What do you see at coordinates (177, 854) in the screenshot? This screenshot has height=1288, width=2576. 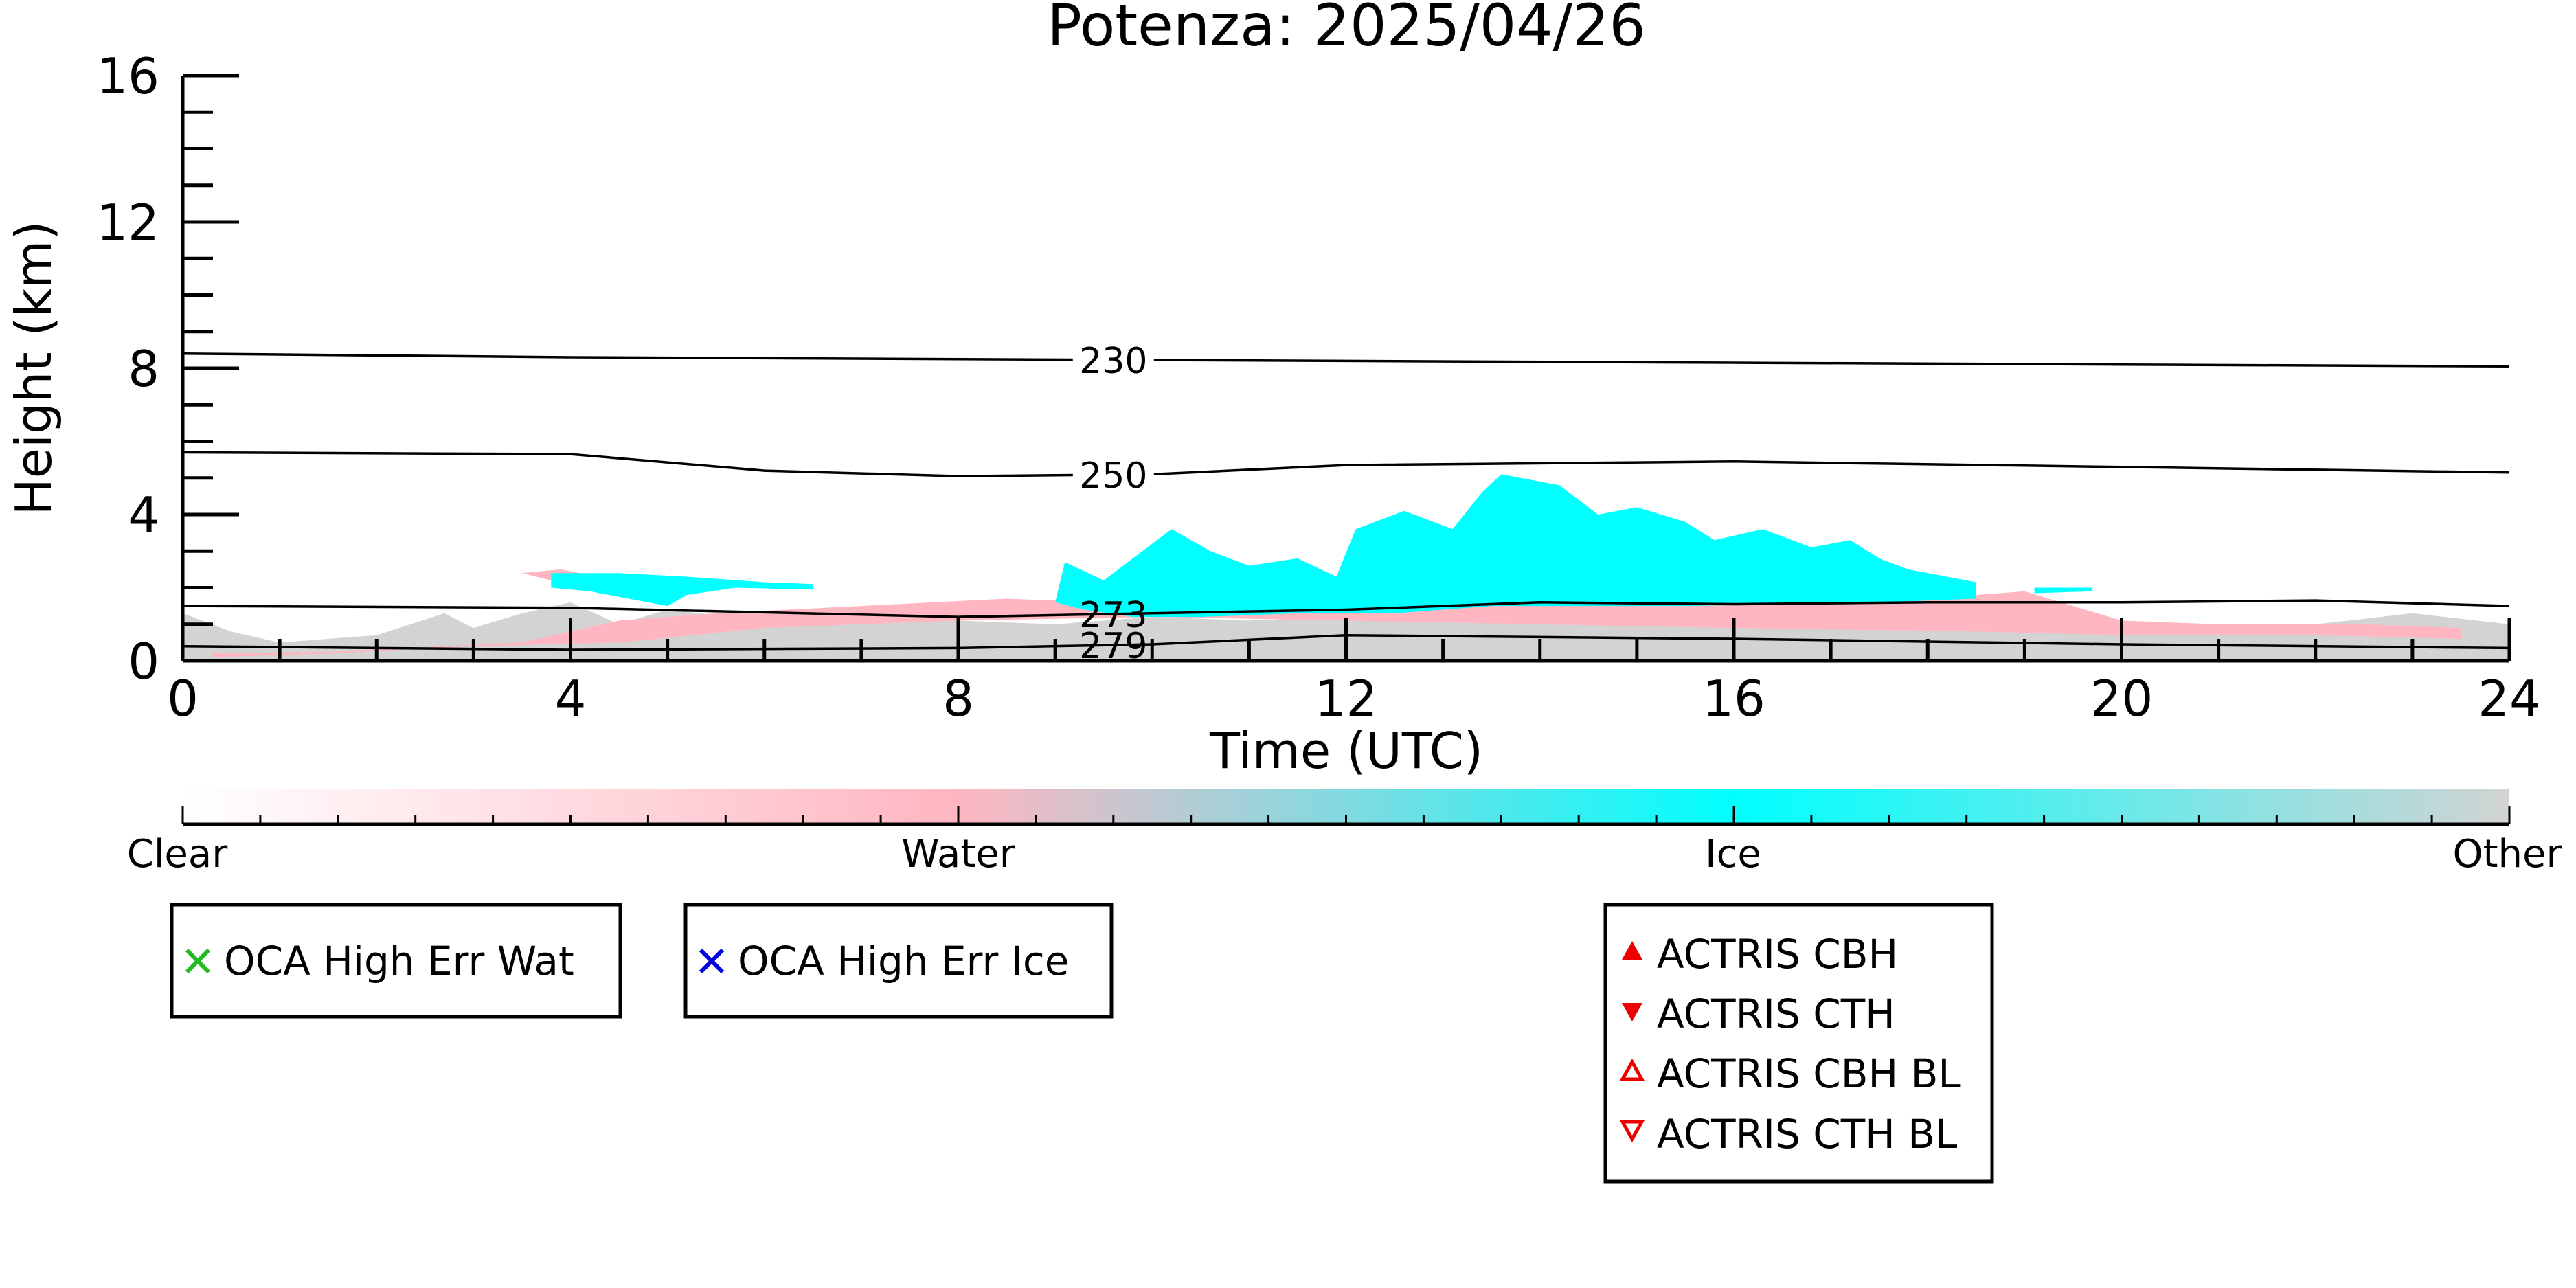 I see `colorbar-label-clear: Clear` at bounding box center [177, 854].